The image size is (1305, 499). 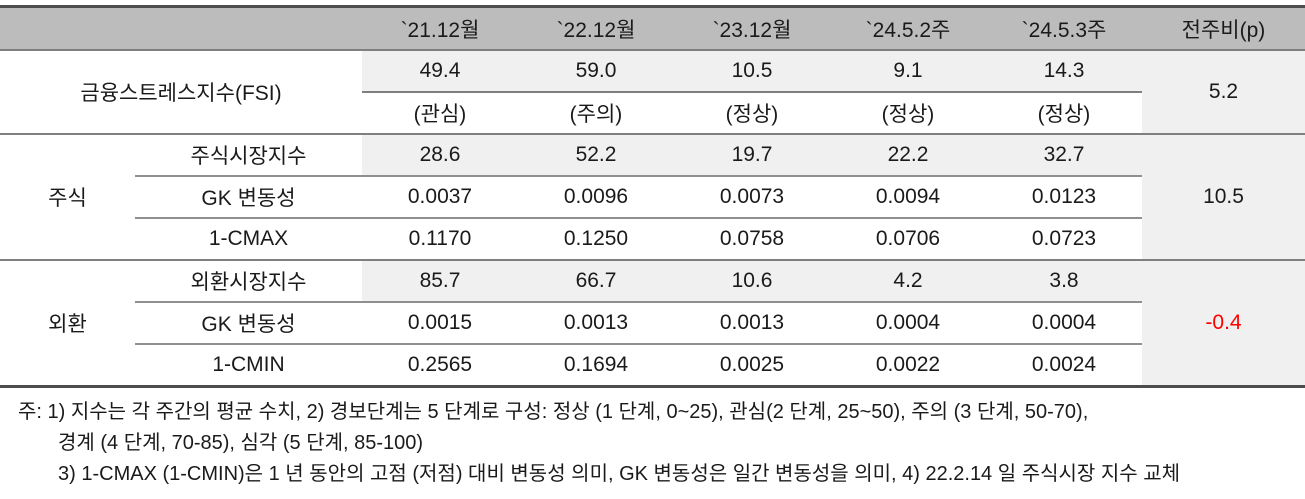 I want to click on header-col-2312: `23.12월, so click(x=752, y=28).